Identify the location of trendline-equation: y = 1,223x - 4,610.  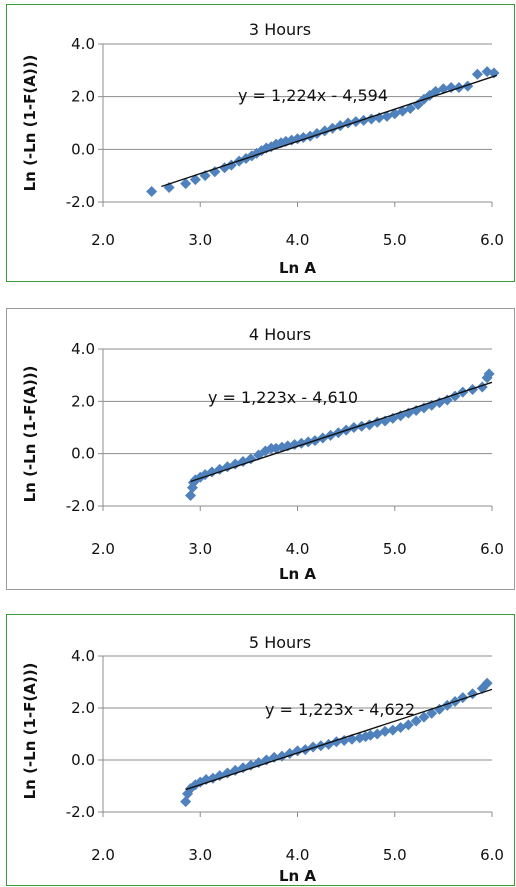
(283, 397).